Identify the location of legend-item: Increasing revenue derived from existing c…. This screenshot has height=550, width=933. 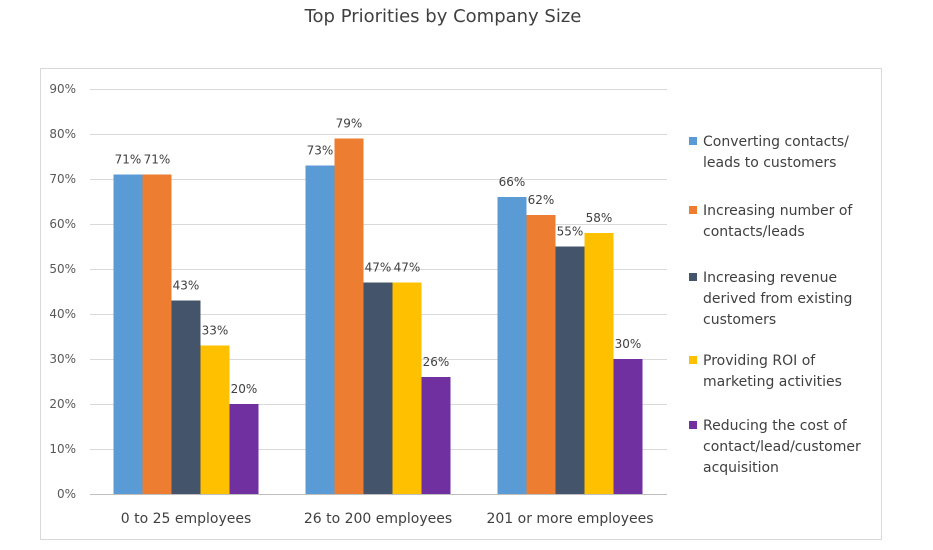
(770, 299).